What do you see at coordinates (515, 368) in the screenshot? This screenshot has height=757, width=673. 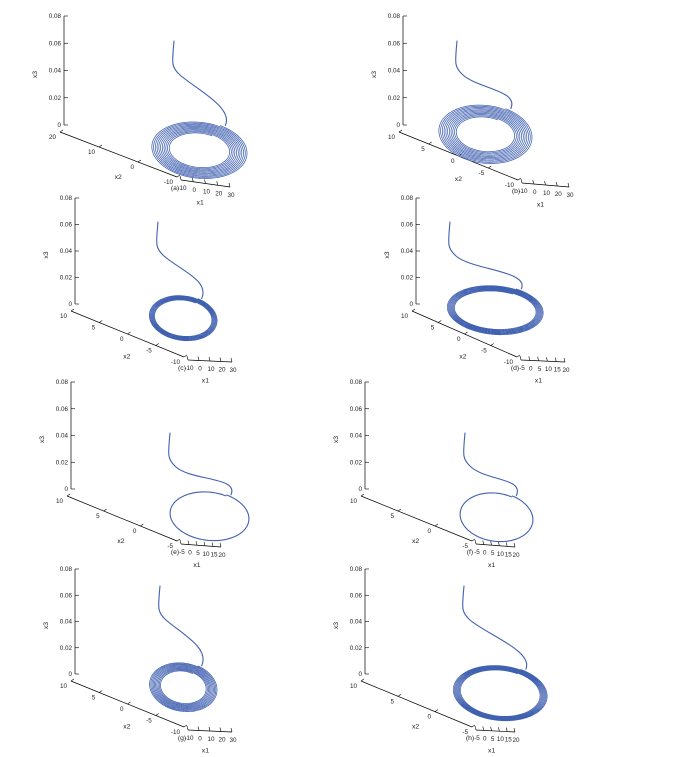 I see `panel-caption: (d)` at bounding box center [515, 368].